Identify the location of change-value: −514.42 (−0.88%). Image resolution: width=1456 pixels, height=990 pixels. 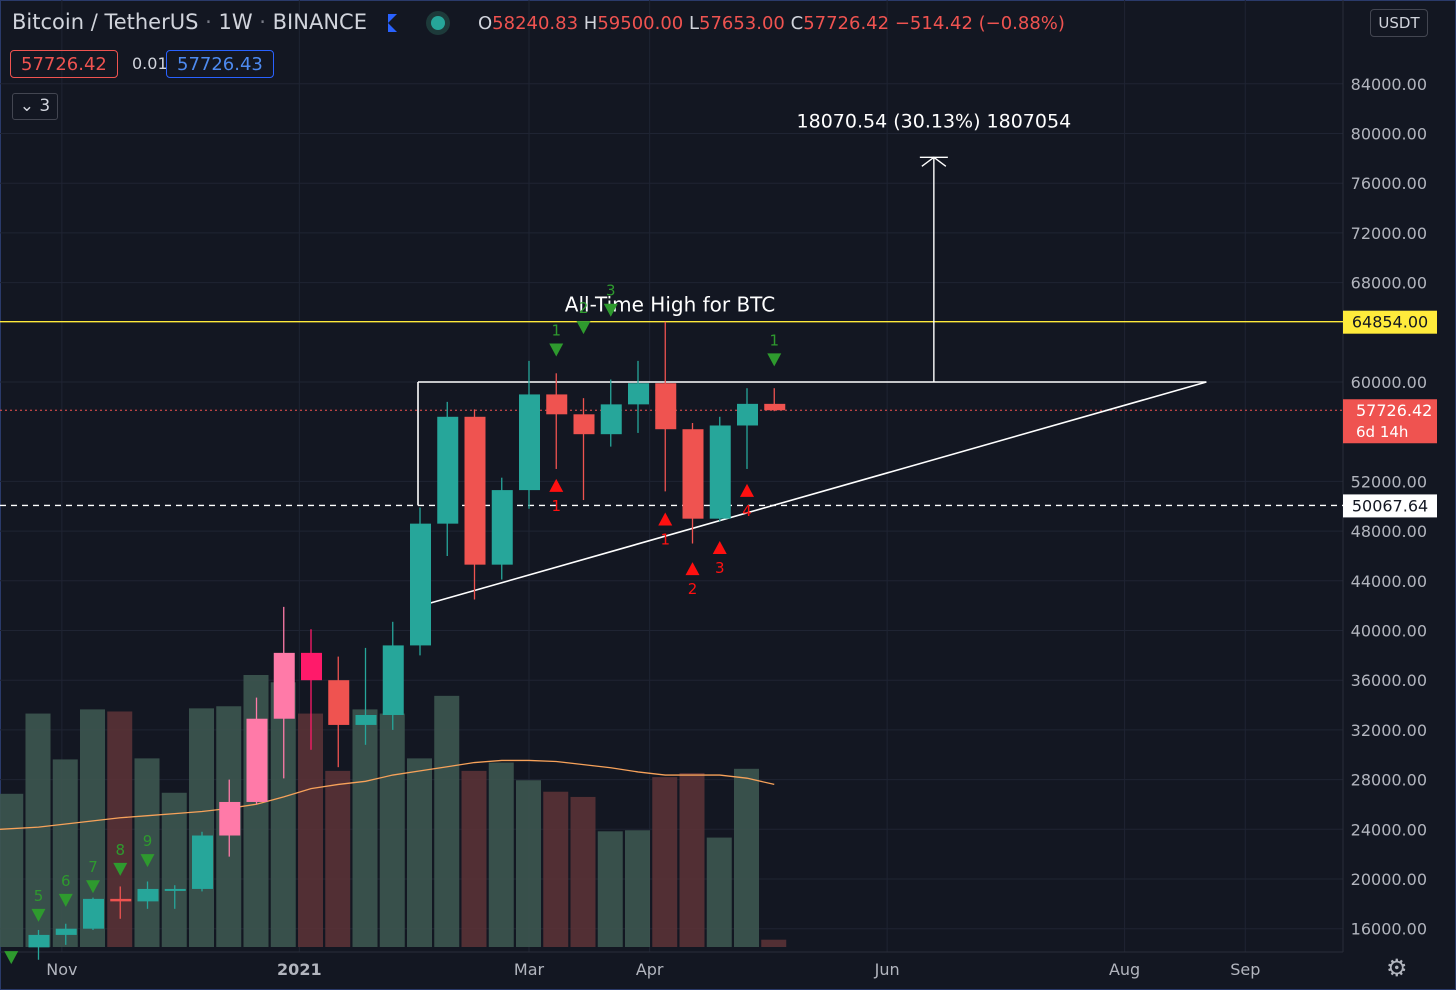
(979, 23).